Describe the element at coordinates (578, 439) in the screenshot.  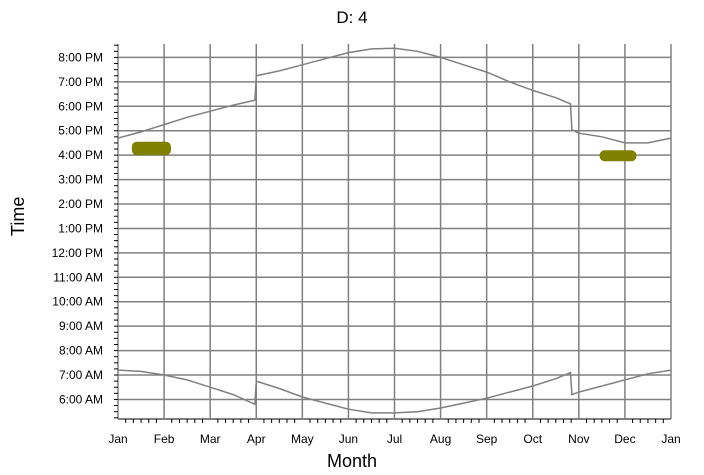
I see `x-tick-label: Nov` at that location.